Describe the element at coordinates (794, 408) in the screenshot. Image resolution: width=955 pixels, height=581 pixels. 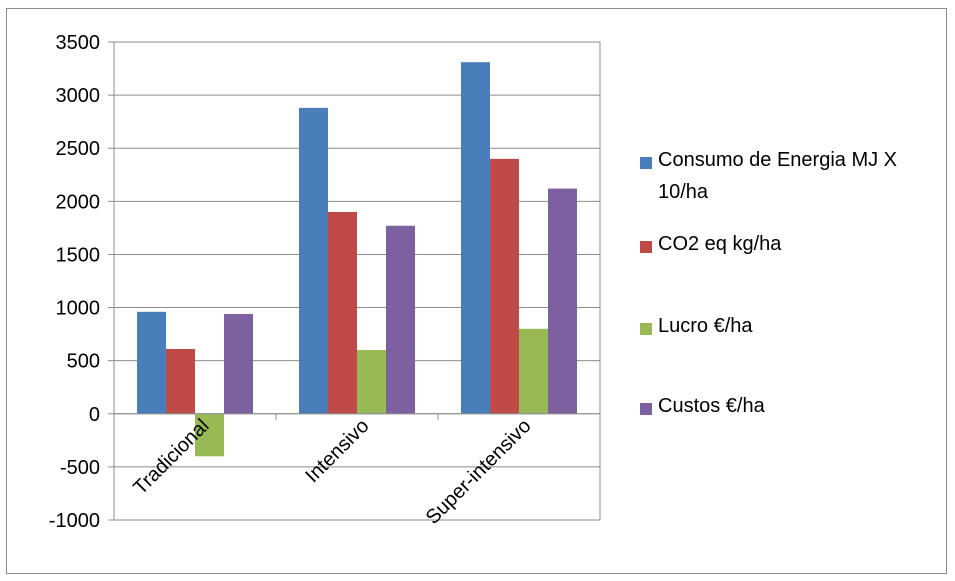
I see `legend-item-custos: Custos €/ha` at that location.